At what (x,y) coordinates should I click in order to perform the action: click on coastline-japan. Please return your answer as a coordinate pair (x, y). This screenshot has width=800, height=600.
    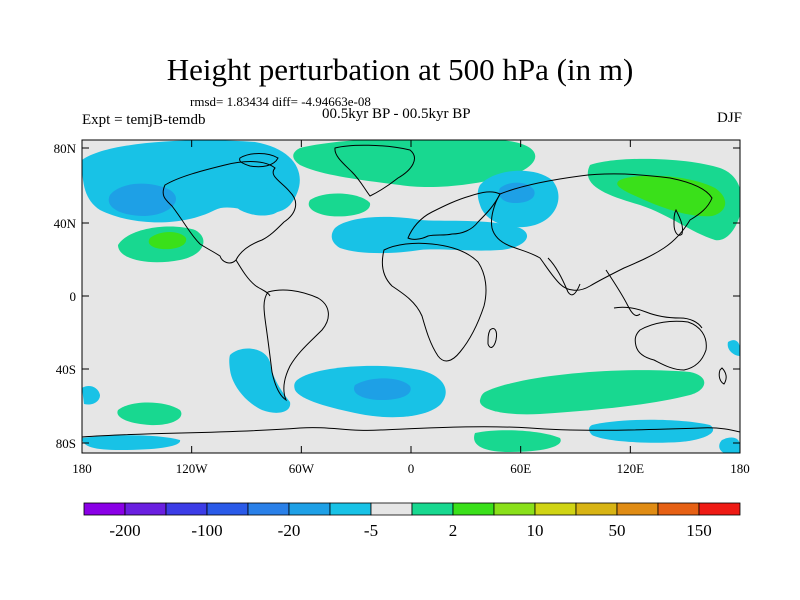
    Looking at the image, I should click on (678, 222).